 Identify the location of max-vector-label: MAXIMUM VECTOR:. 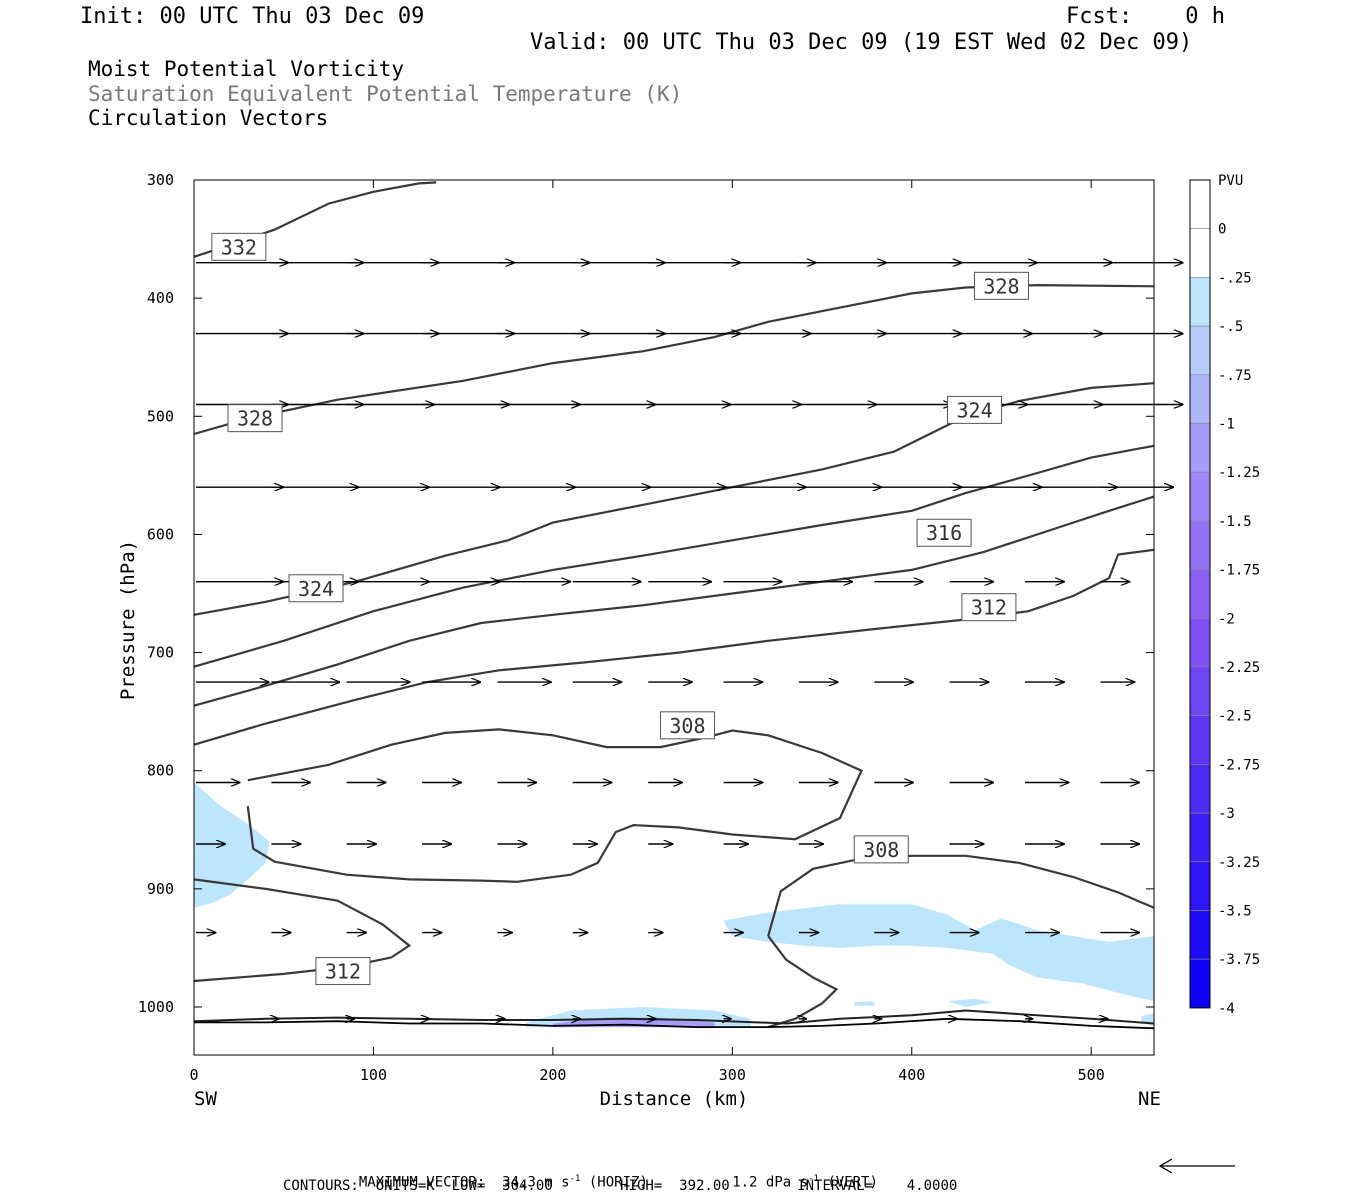
(422, 1182).